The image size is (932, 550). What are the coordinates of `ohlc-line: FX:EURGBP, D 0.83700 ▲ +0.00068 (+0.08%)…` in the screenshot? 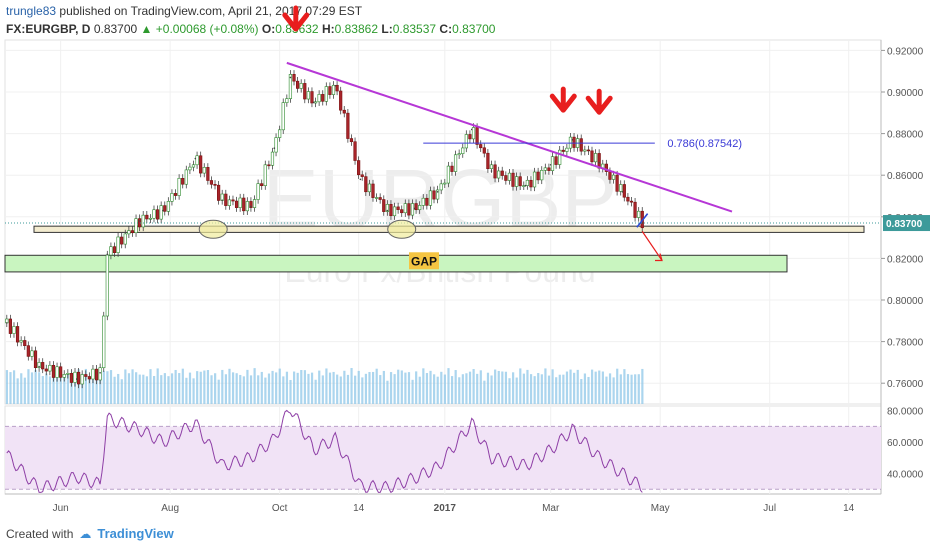 It's located at (250, 29).